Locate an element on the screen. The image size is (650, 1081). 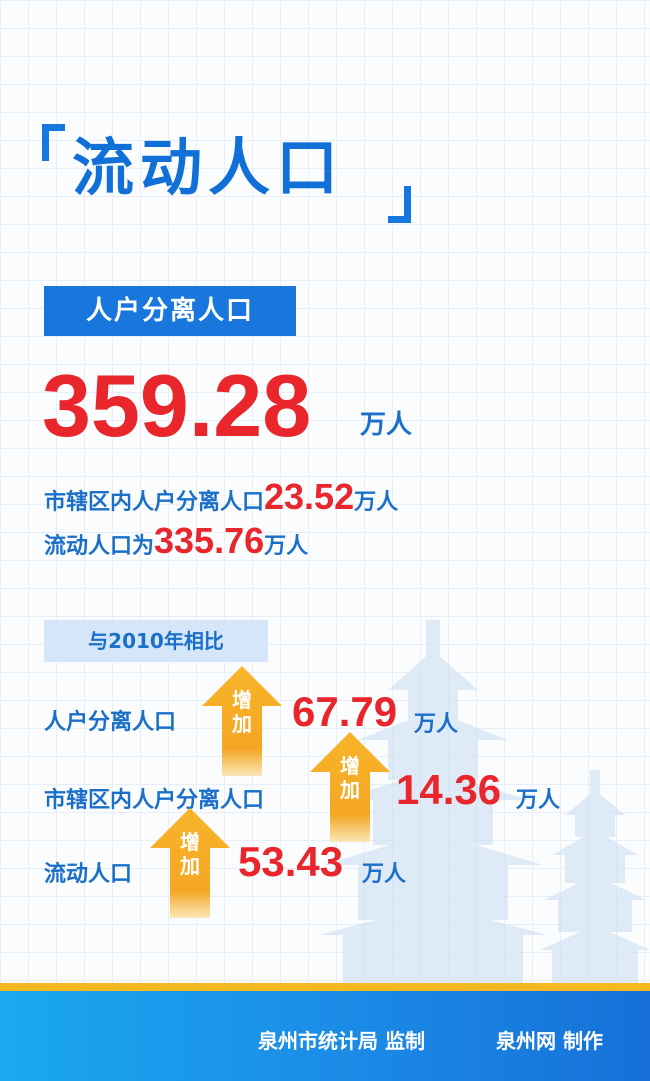
footer-producer: 泉州网 制作 is located at coordinates (549, 1041).